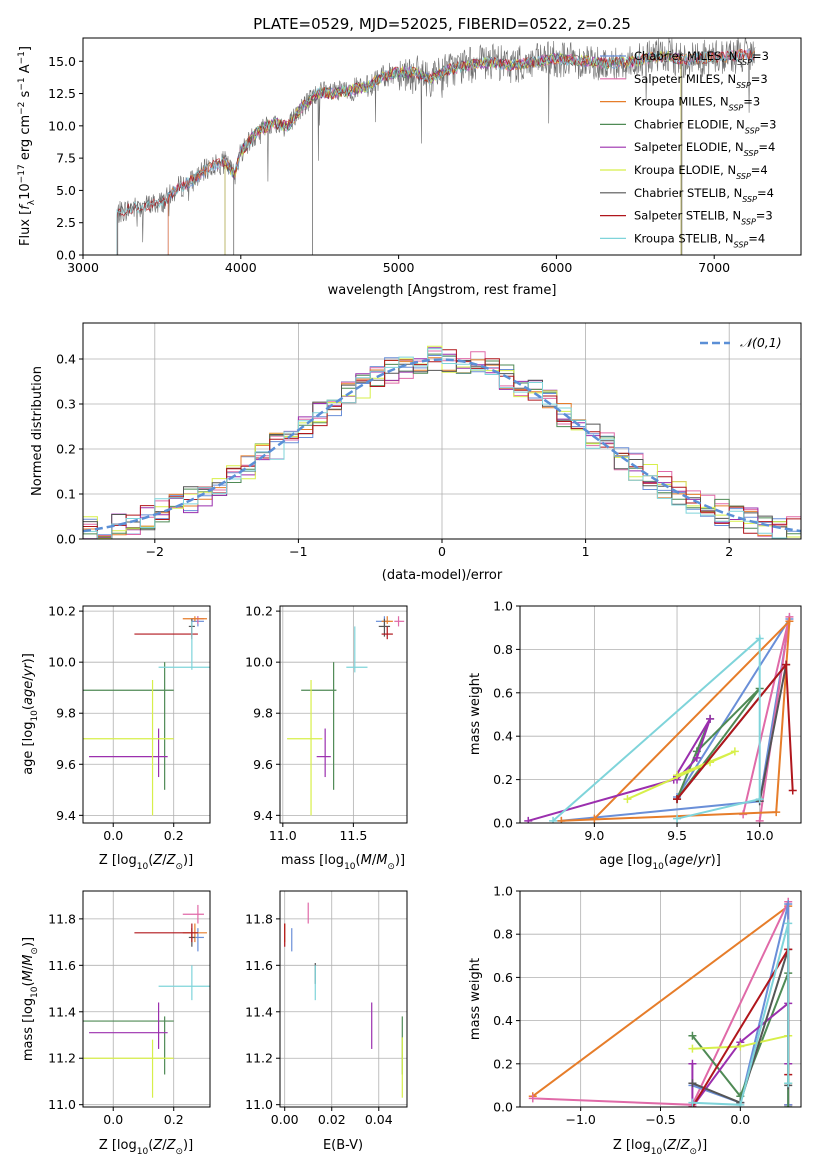 The width and height of the screenshot is (819, 1170). Describe the element at coordinates (259, 1011) in the screenshot. I see `y-tick-label: 11.4` at that location.